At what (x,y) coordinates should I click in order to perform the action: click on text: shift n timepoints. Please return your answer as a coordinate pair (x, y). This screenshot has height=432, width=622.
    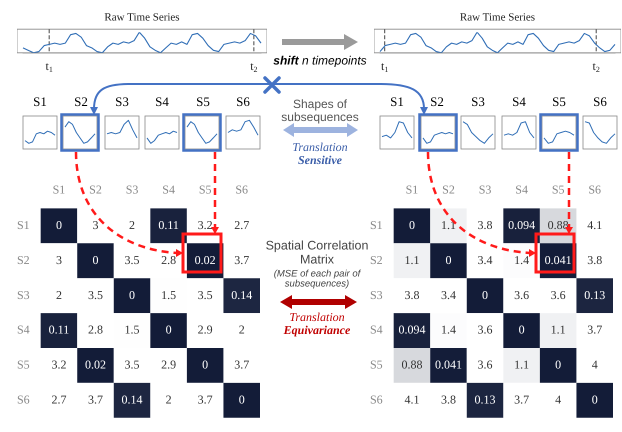
    Looking at the image, I should click on (320, 60).